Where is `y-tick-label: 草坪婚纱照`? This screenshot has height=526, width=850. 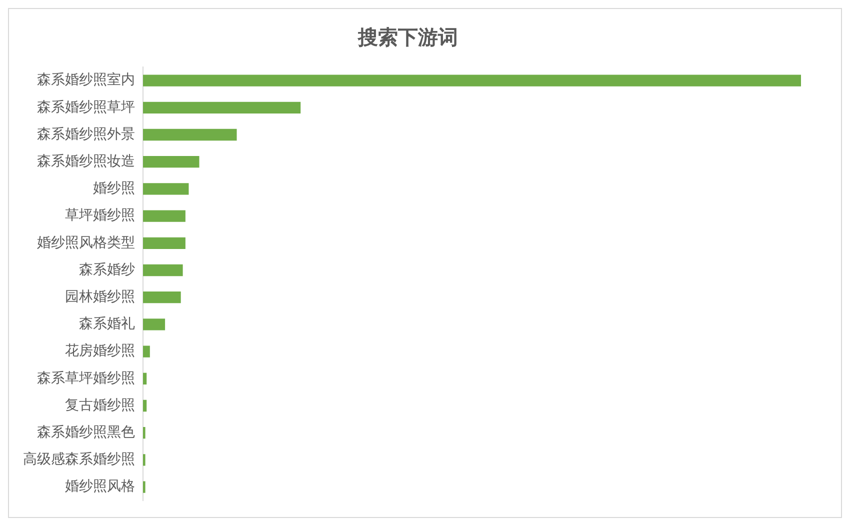 y-tick-label: 草坪婚纱照 is located at coordinates (100, 216).